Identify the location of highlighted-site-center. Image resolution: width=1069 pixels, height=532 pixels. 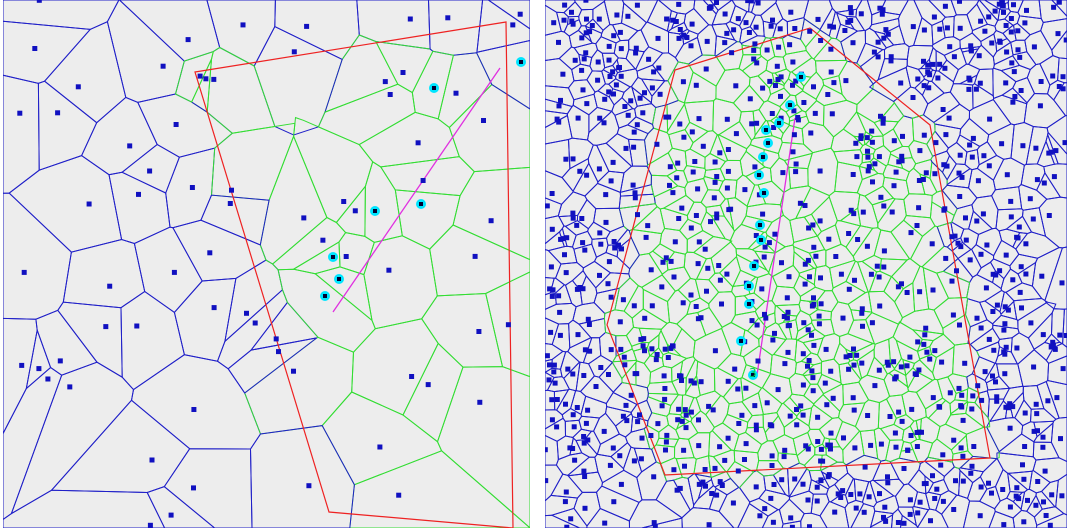
(333, 257).